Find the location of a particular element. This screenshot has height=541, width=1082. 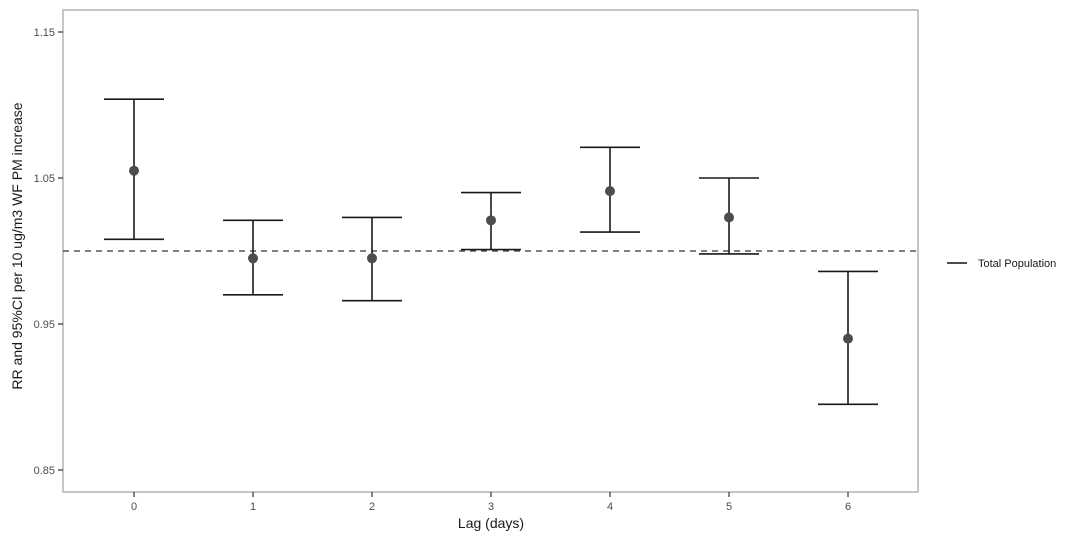

x-axis-title: Lag (days) is located at coordinates (491, 523).